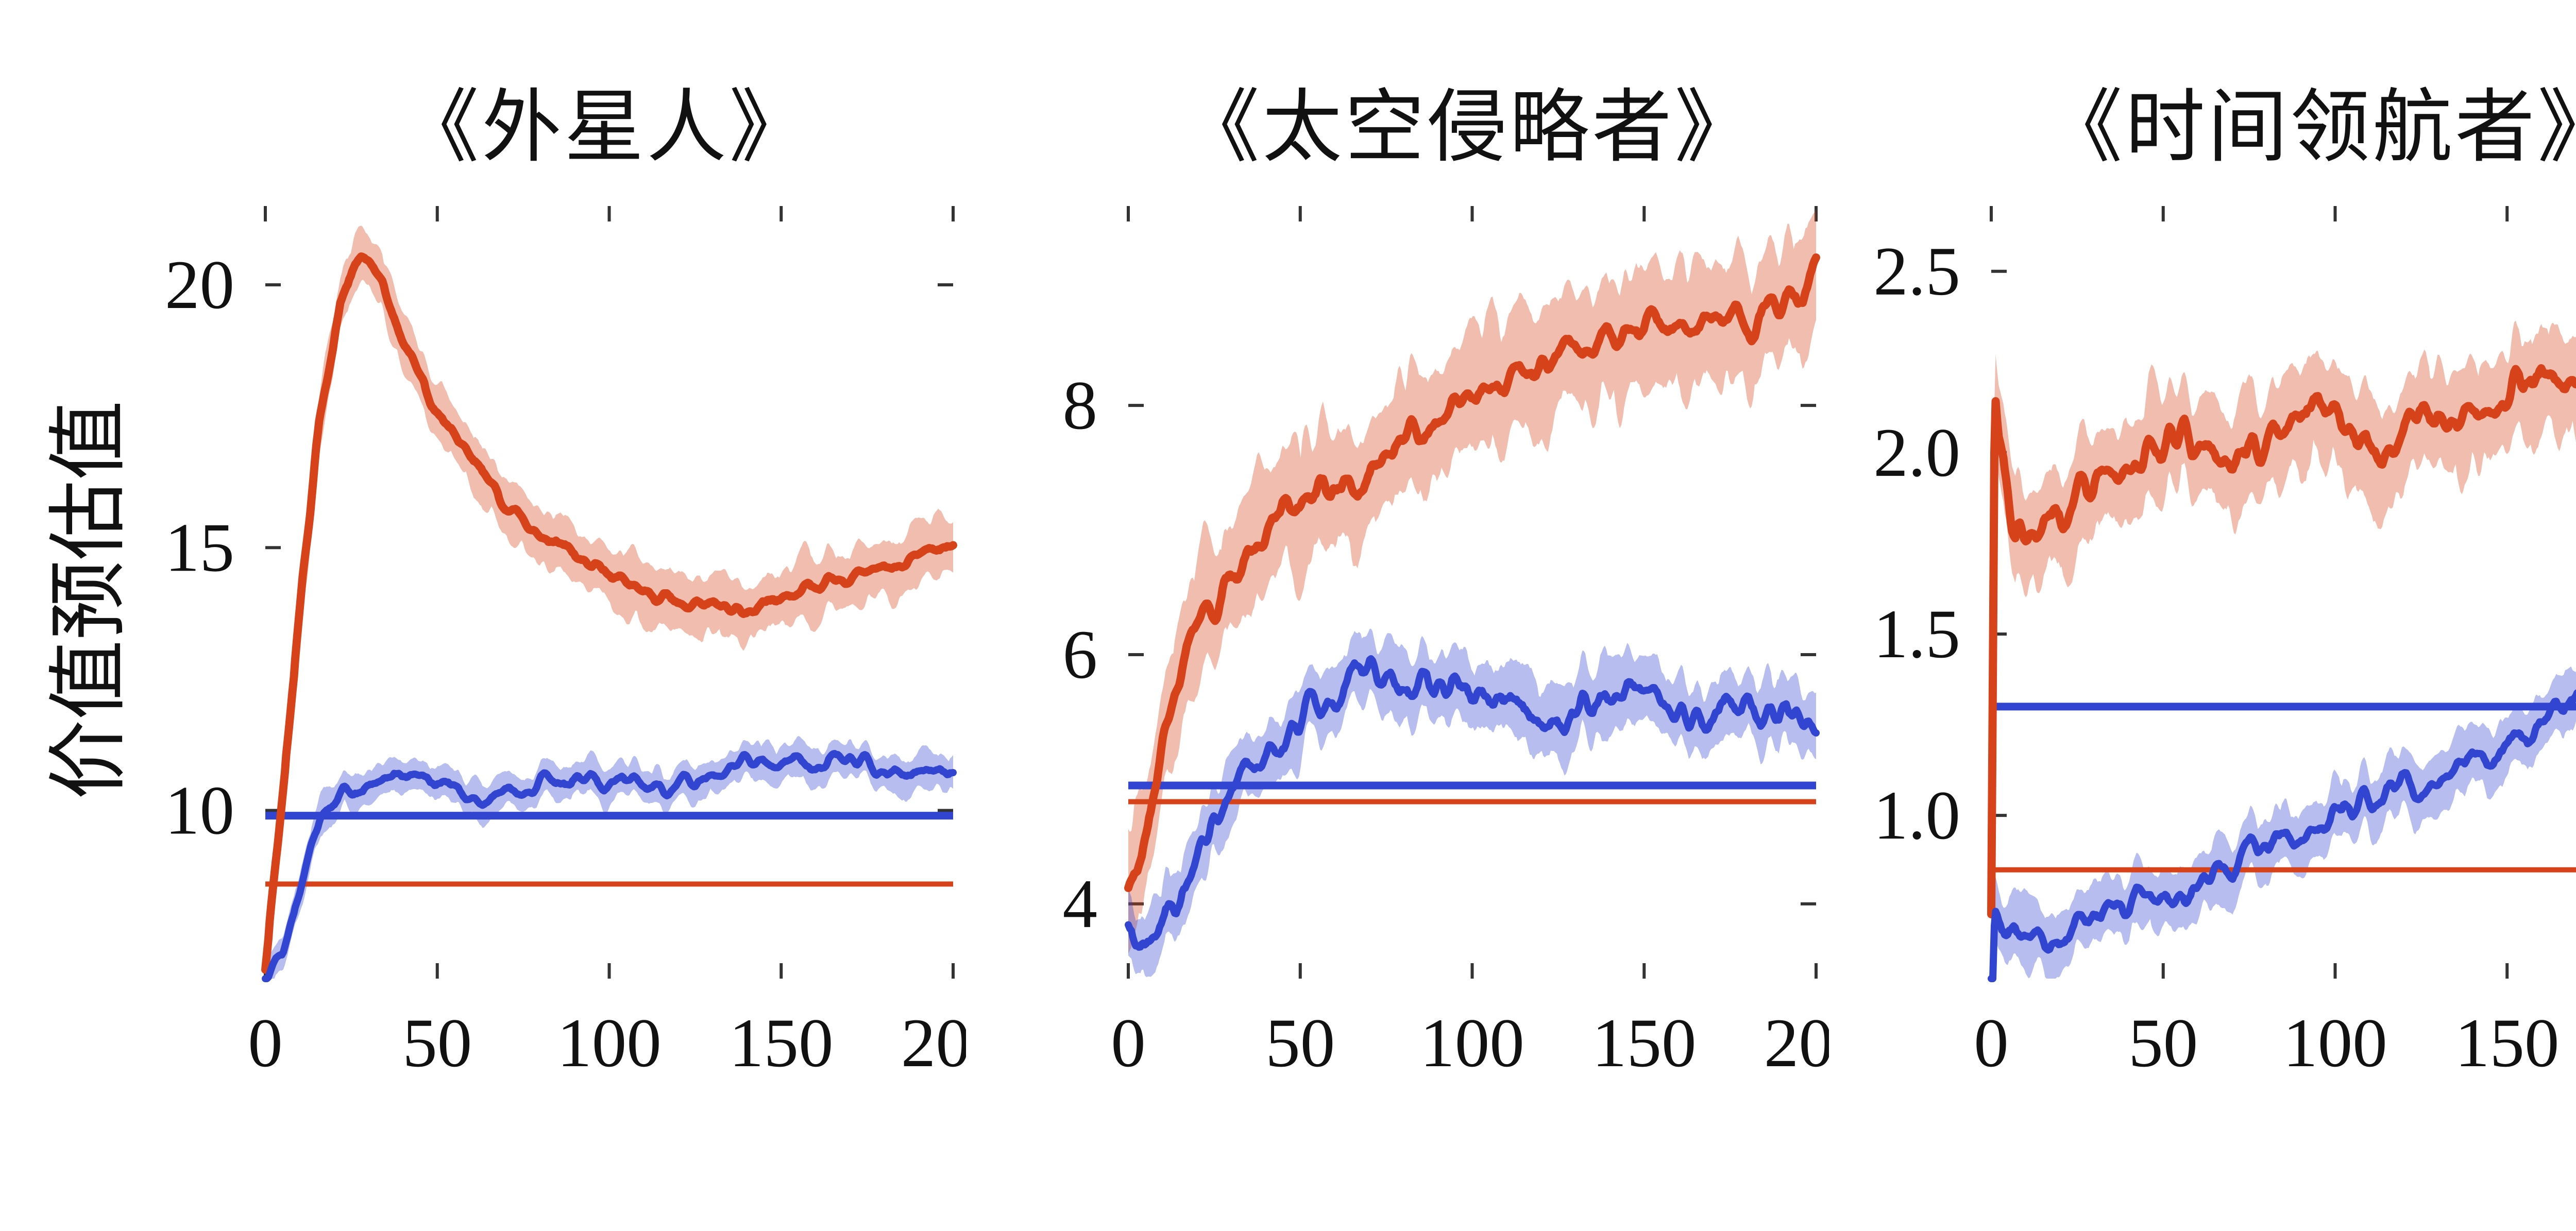 The image size is (2576, 1231). Describe the element at coordinates (1081, 904) in the screenshot. I see `svg-text: 4` at that location.